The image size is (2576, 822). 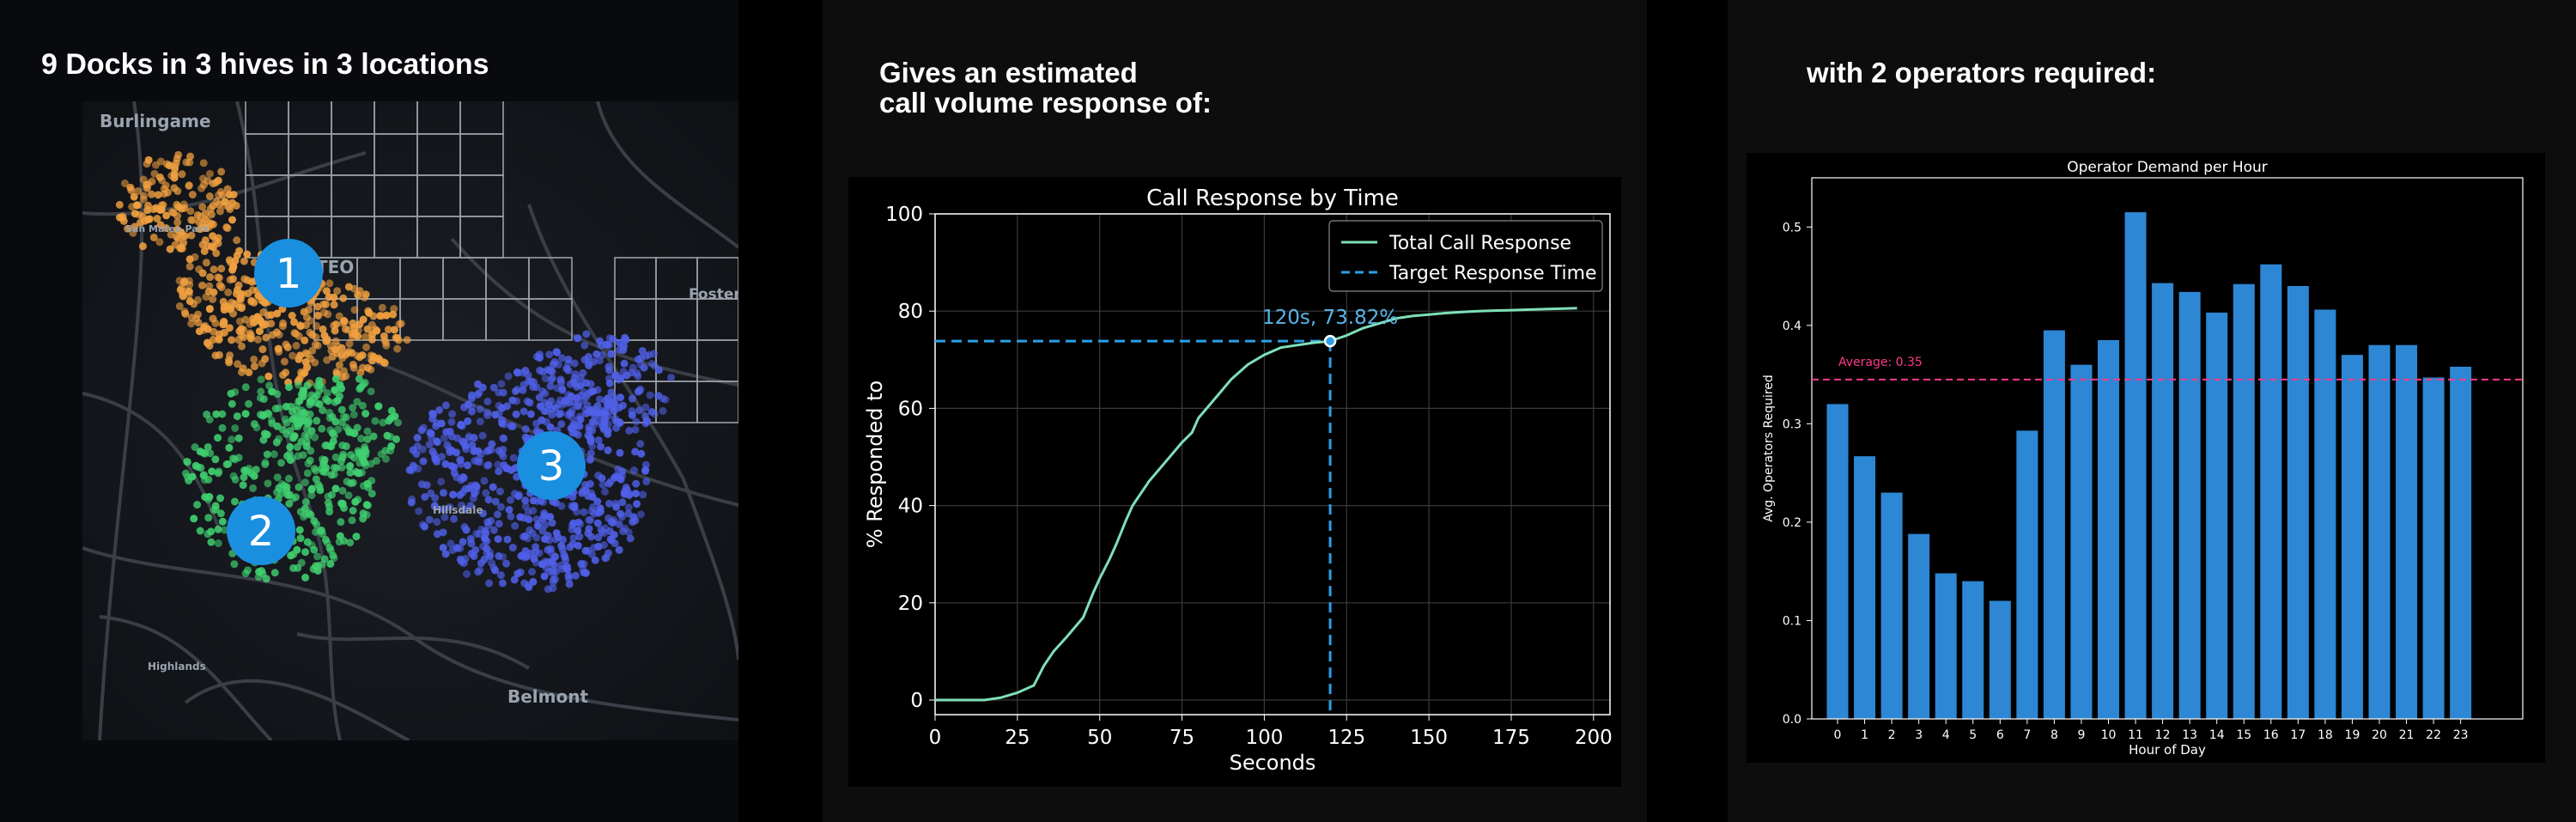 What do you see at coordinates (552, 466) in the screenshot?
I see `hive-number: 3` at bounding box center [552, 466].